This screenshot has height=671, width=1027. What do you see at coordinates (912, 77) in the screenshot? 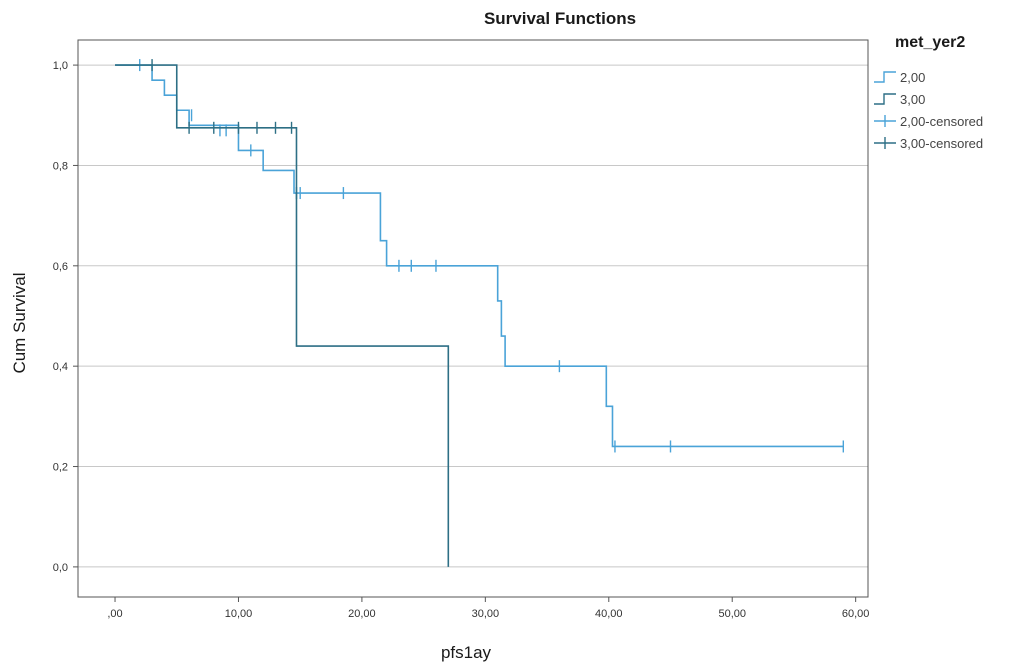
I see `legend-entry: 2,00` at bounding box center [912, 77].